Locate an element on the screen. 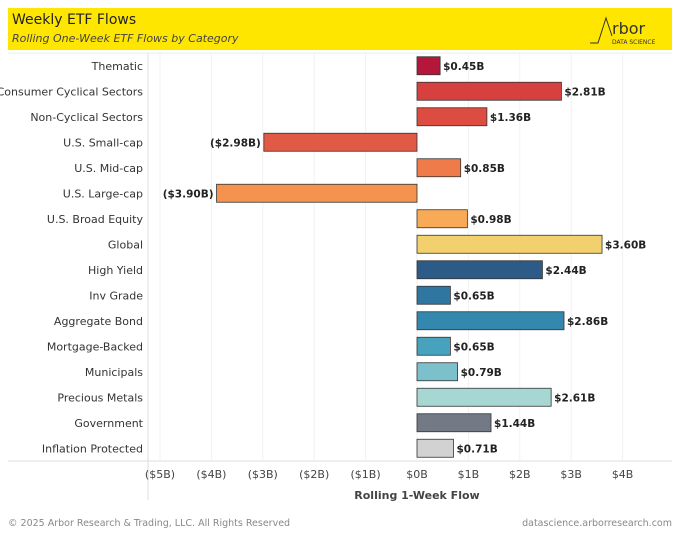  data-label: $2.44B is located at coordinates (565, 271).